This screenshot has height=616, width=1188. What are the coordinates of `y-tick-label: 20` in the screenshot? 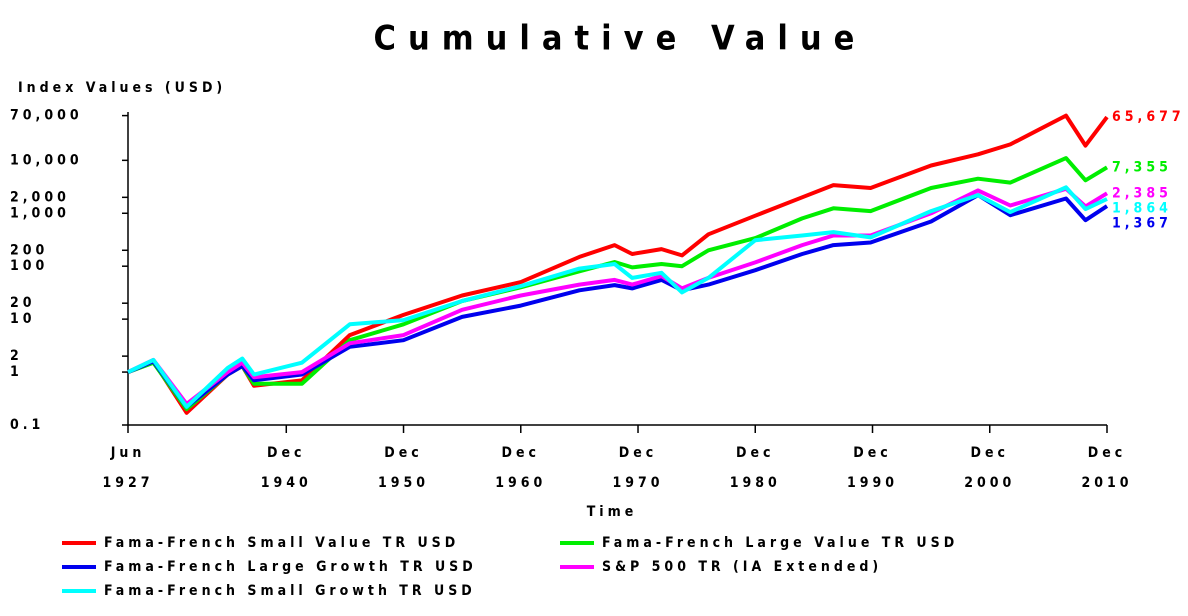 It's located at (23, 303).